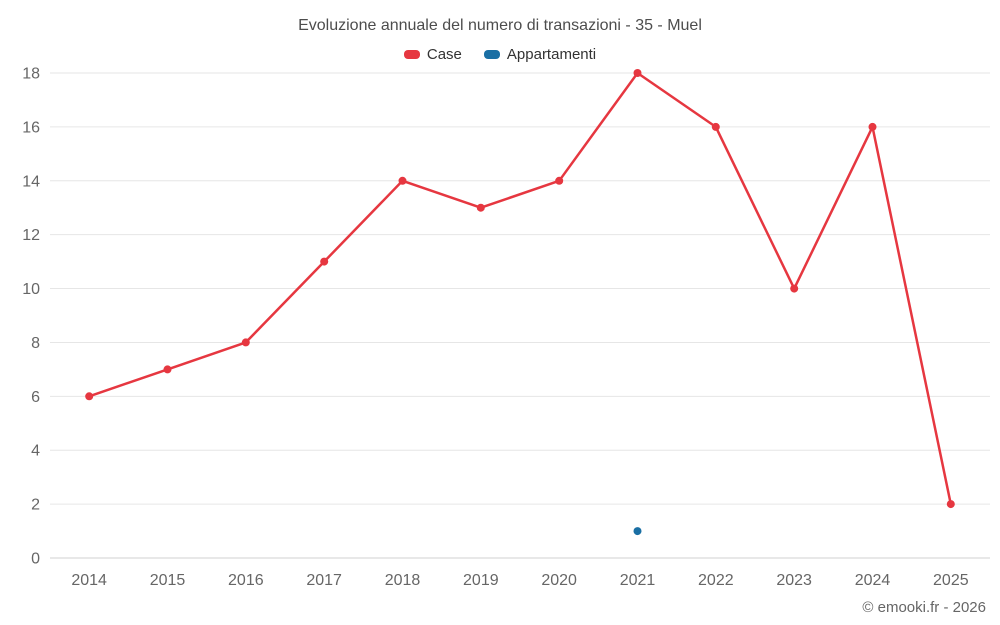 This screenshot has height=625, width=1000. Describe the element at coordinates (324, 580) in the screenshot. I see `x-axis-tick-label: 2017` at that location.